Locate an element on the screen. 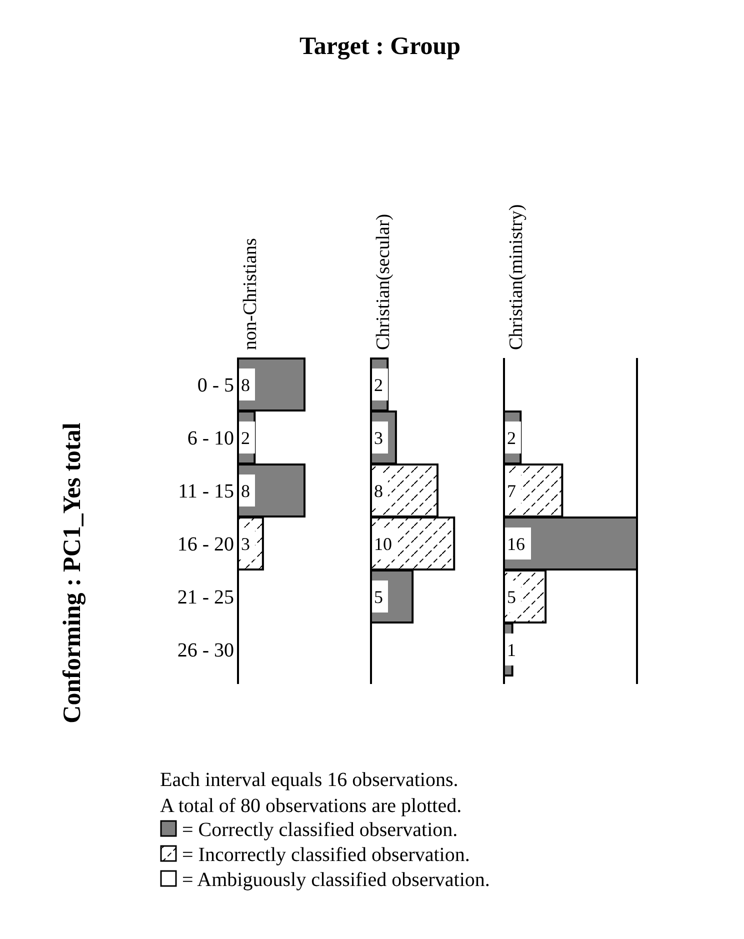 The width and height of the screenshot is (744, 939). y-tick-label: 26 - 30 is located at coordinates (205, 651).